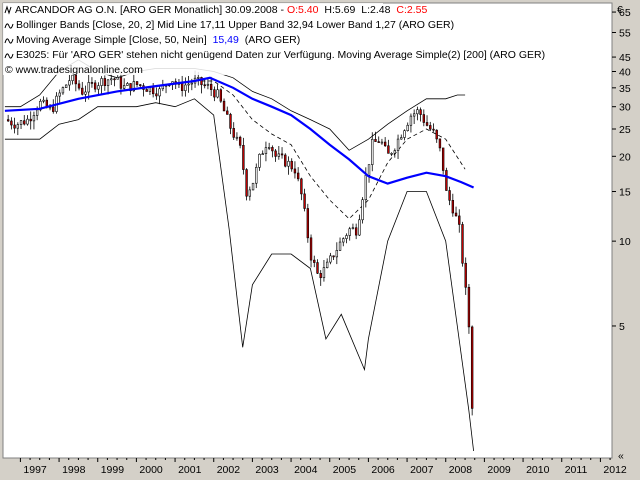 This screenshot has height=480, width=640. I want to click on x-tick-label: 1999, so click(113, 470).